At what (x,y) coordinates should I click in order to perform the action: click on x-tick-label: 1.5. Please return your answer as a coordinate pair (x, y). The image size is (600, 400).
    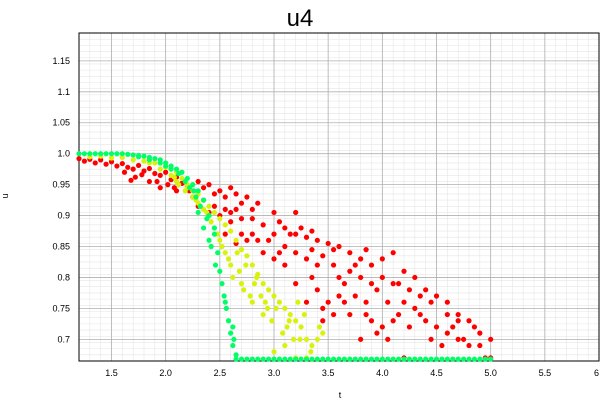
    Looking at the image, I should click on (111, 373).